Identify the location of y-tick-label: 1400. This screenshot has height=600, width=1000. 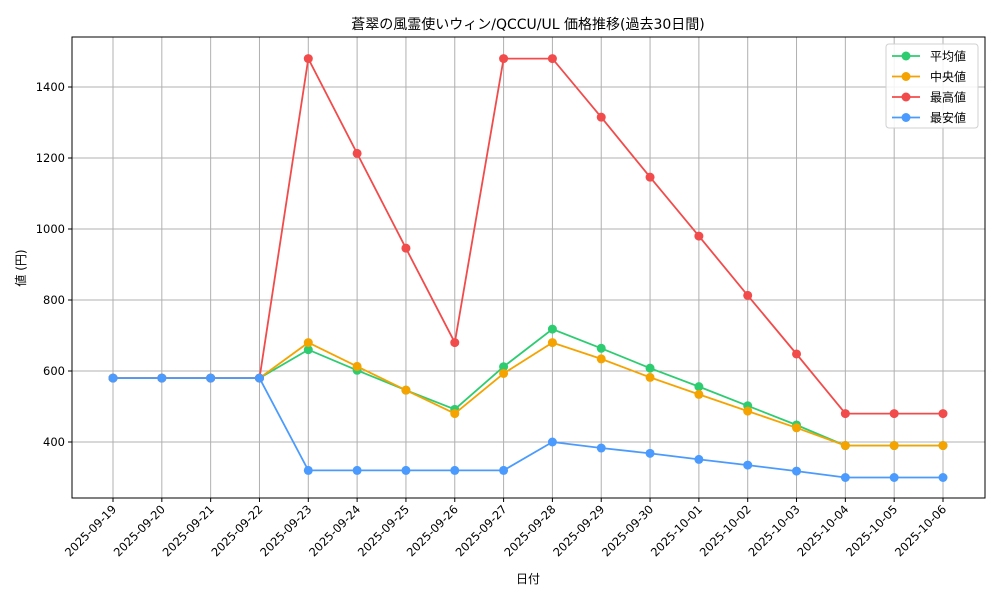
(50, 87).